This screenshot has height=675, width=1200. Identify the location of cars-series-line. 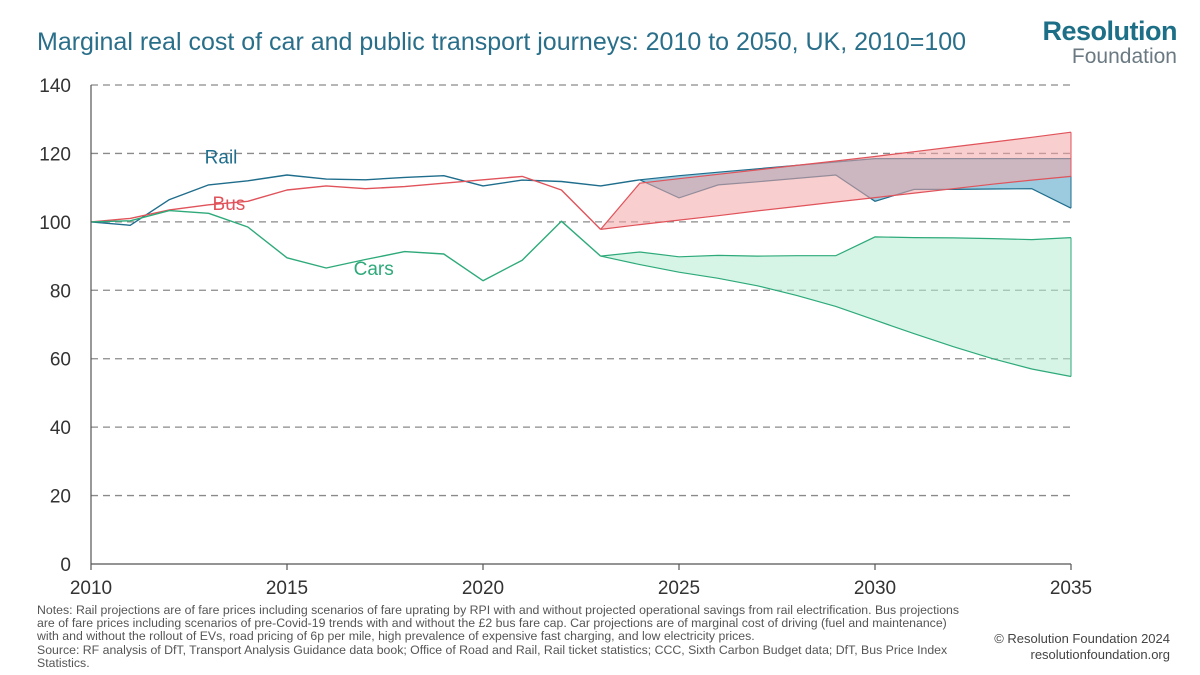
(346, 245).